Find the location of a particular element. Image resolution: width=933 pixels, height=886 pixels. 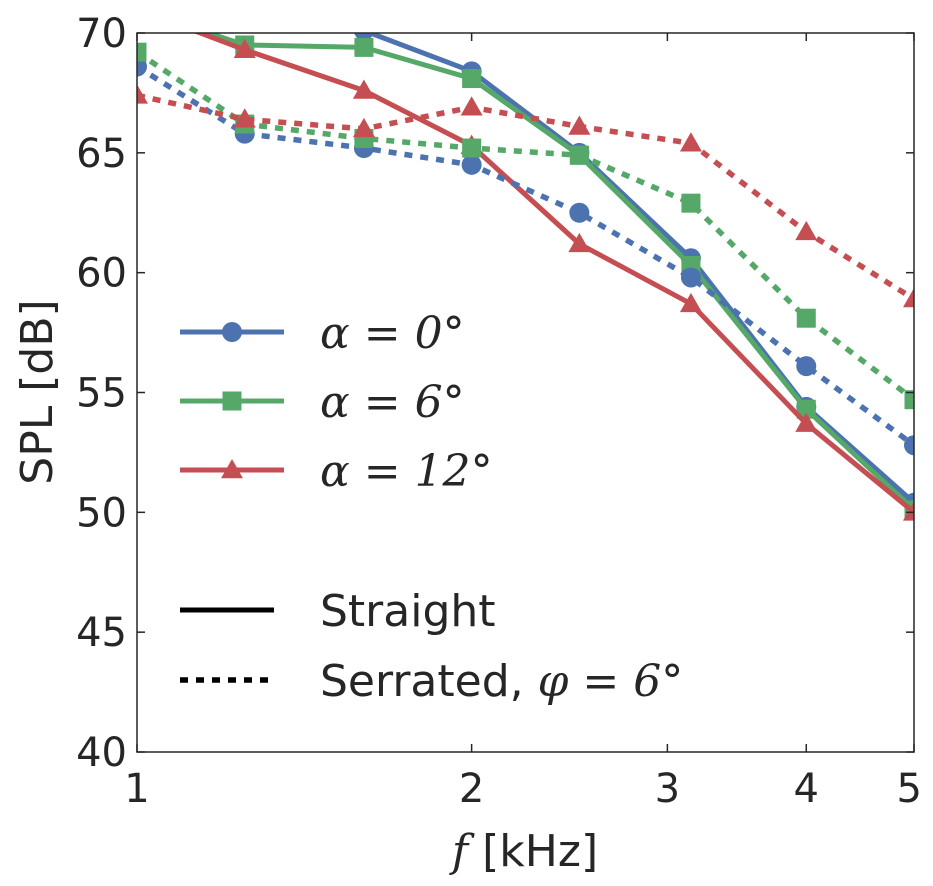

y-tick-label: 45 is located at coordinates (101, 633).